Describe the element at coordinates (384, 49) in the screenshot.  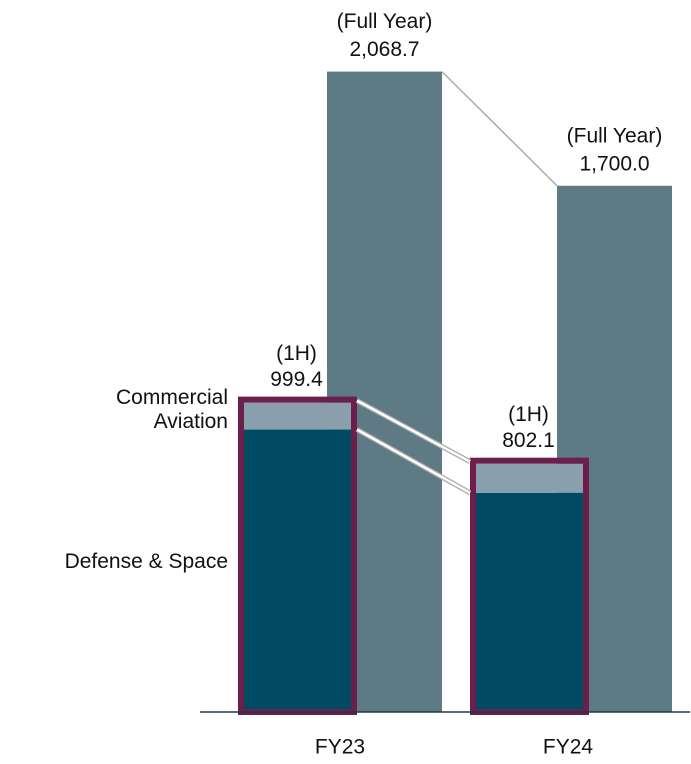
I see `full-year-value: 2,068.7` at that location.